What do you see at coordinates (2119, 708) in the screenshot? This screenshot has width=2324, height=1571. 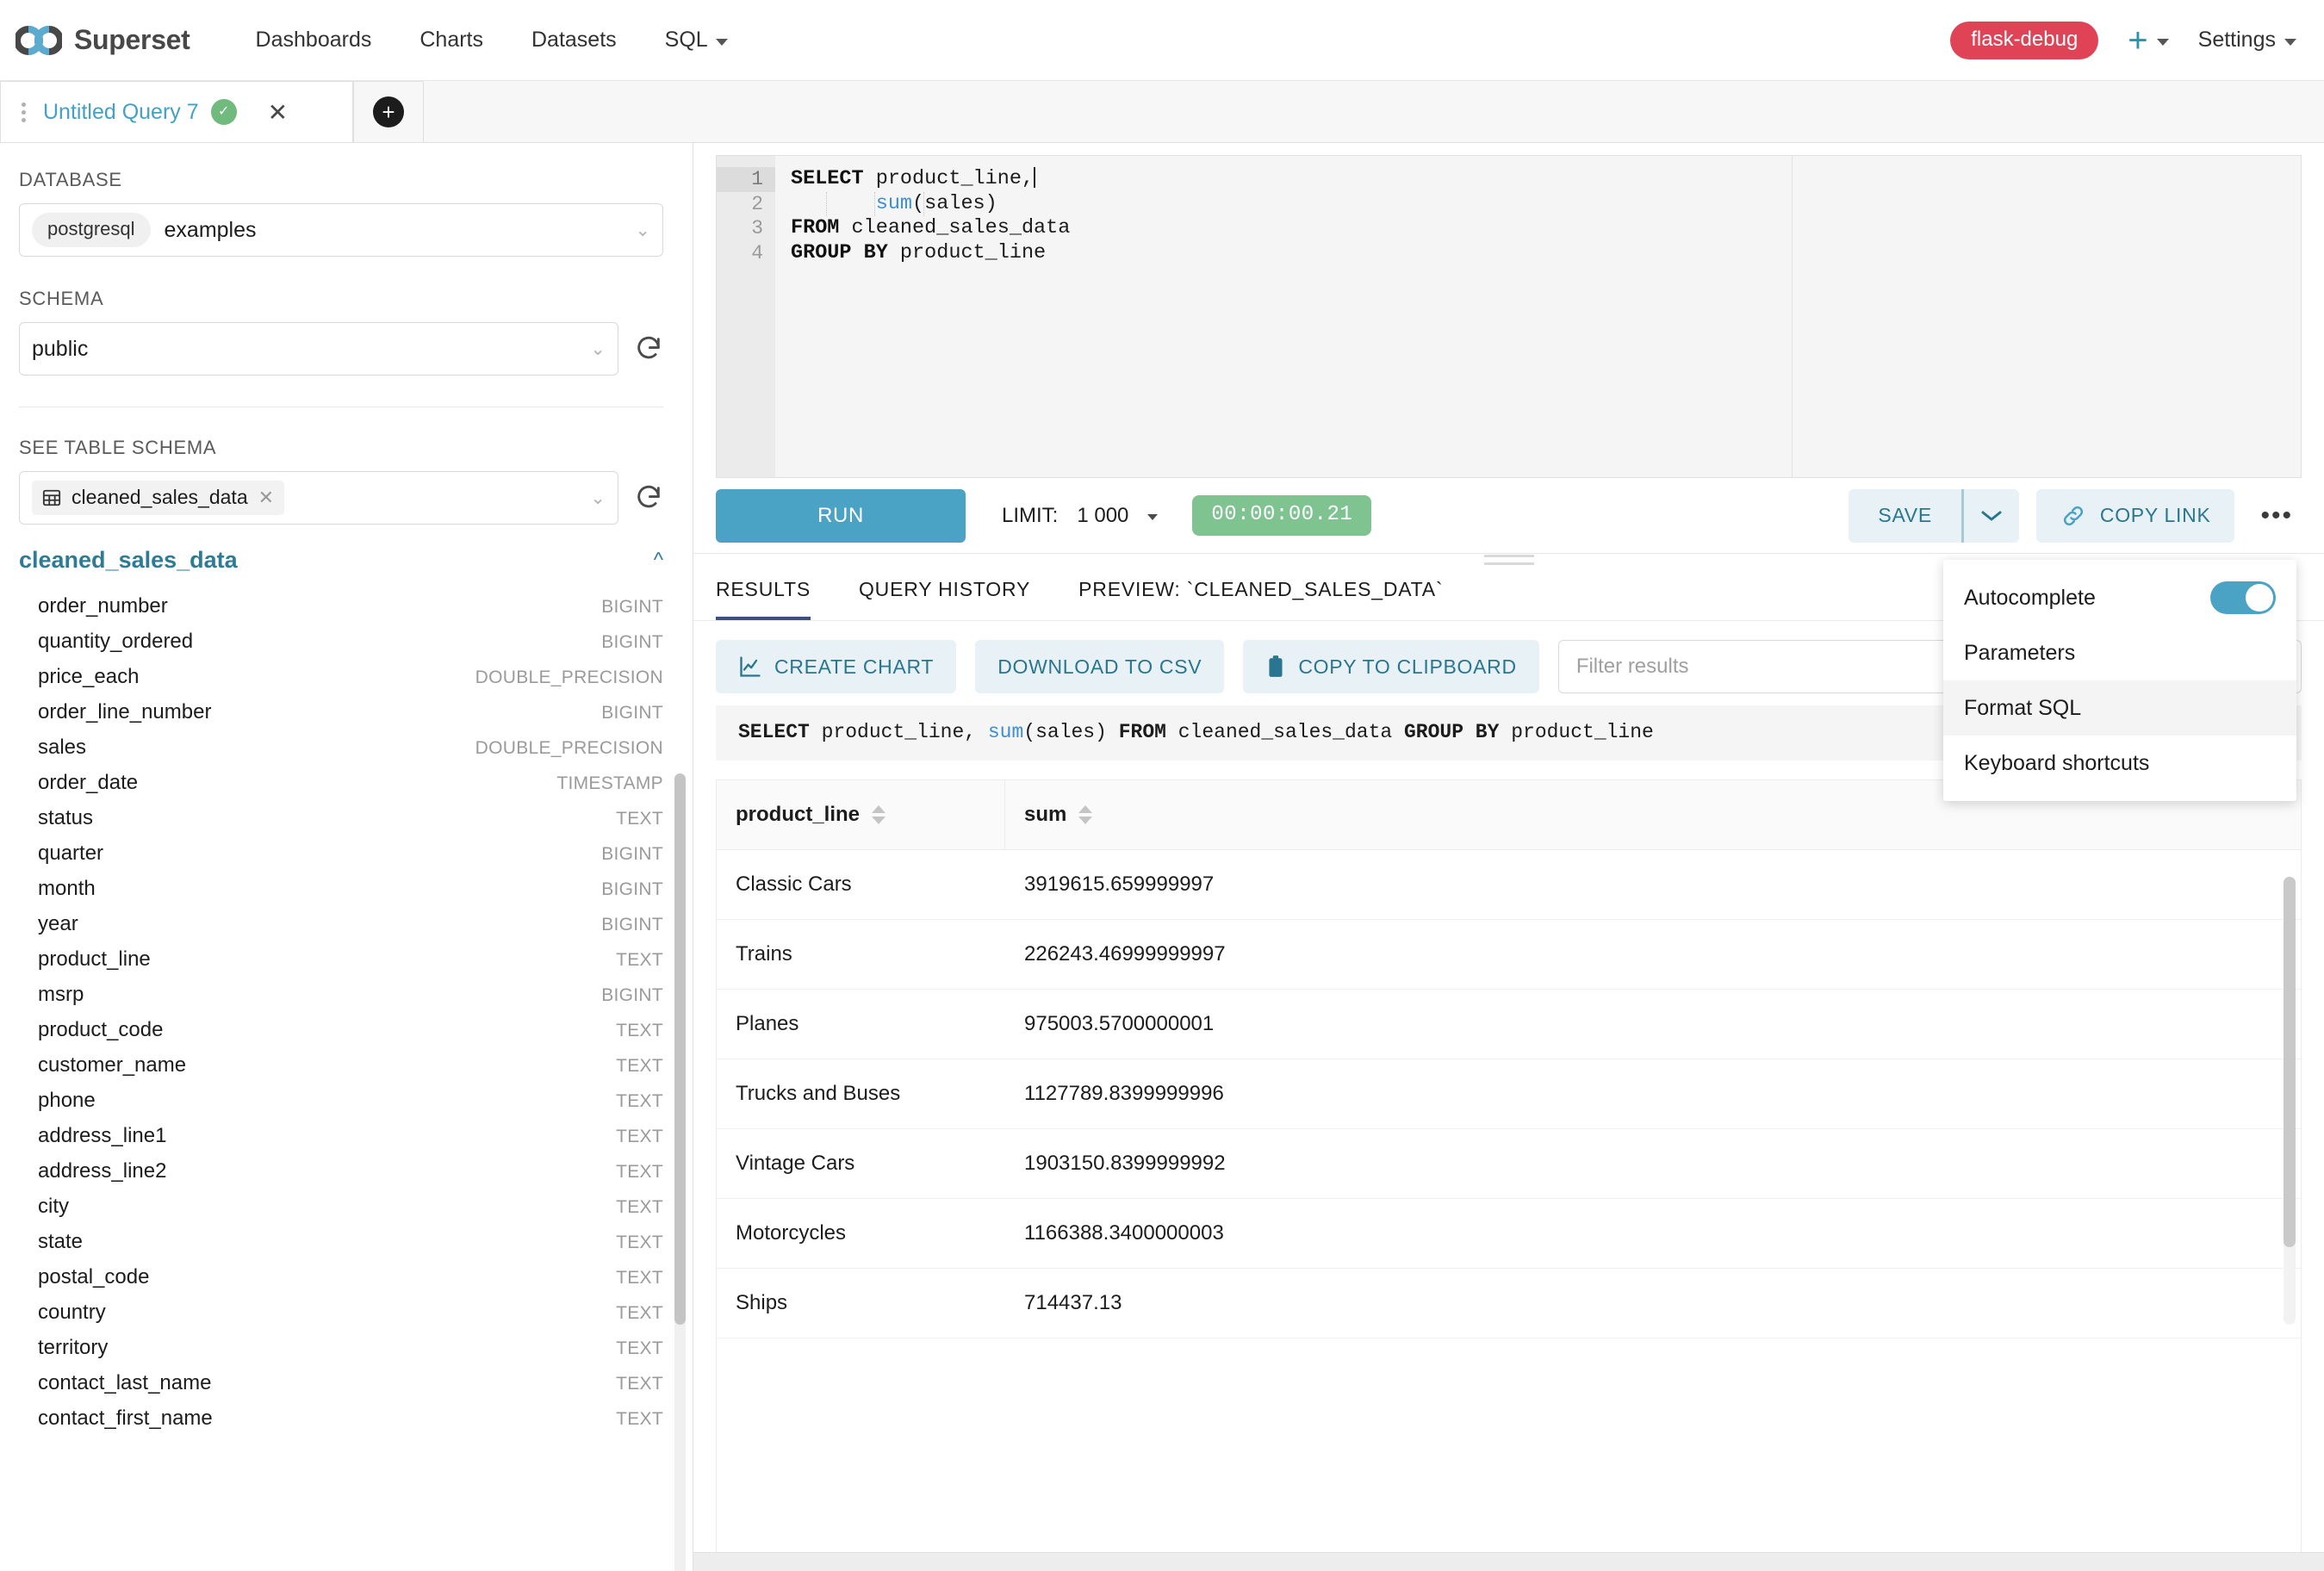 I see `menu-item-format-sql: Format SQL` at bounding box center [2119, 708].